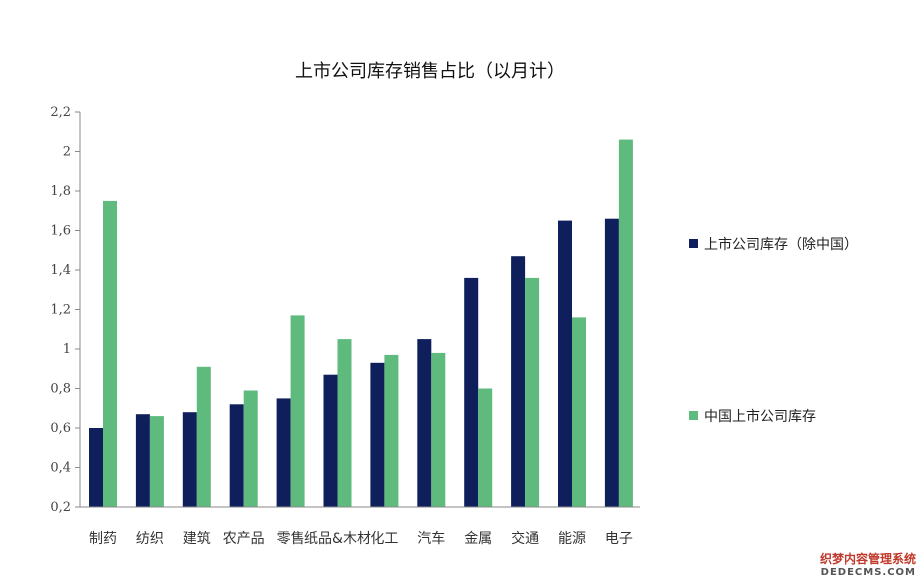  What do you see at coordinates (572, 539) in the screenshot?
I see `x-tick-label: 能源` at bounding box center [572, 539].